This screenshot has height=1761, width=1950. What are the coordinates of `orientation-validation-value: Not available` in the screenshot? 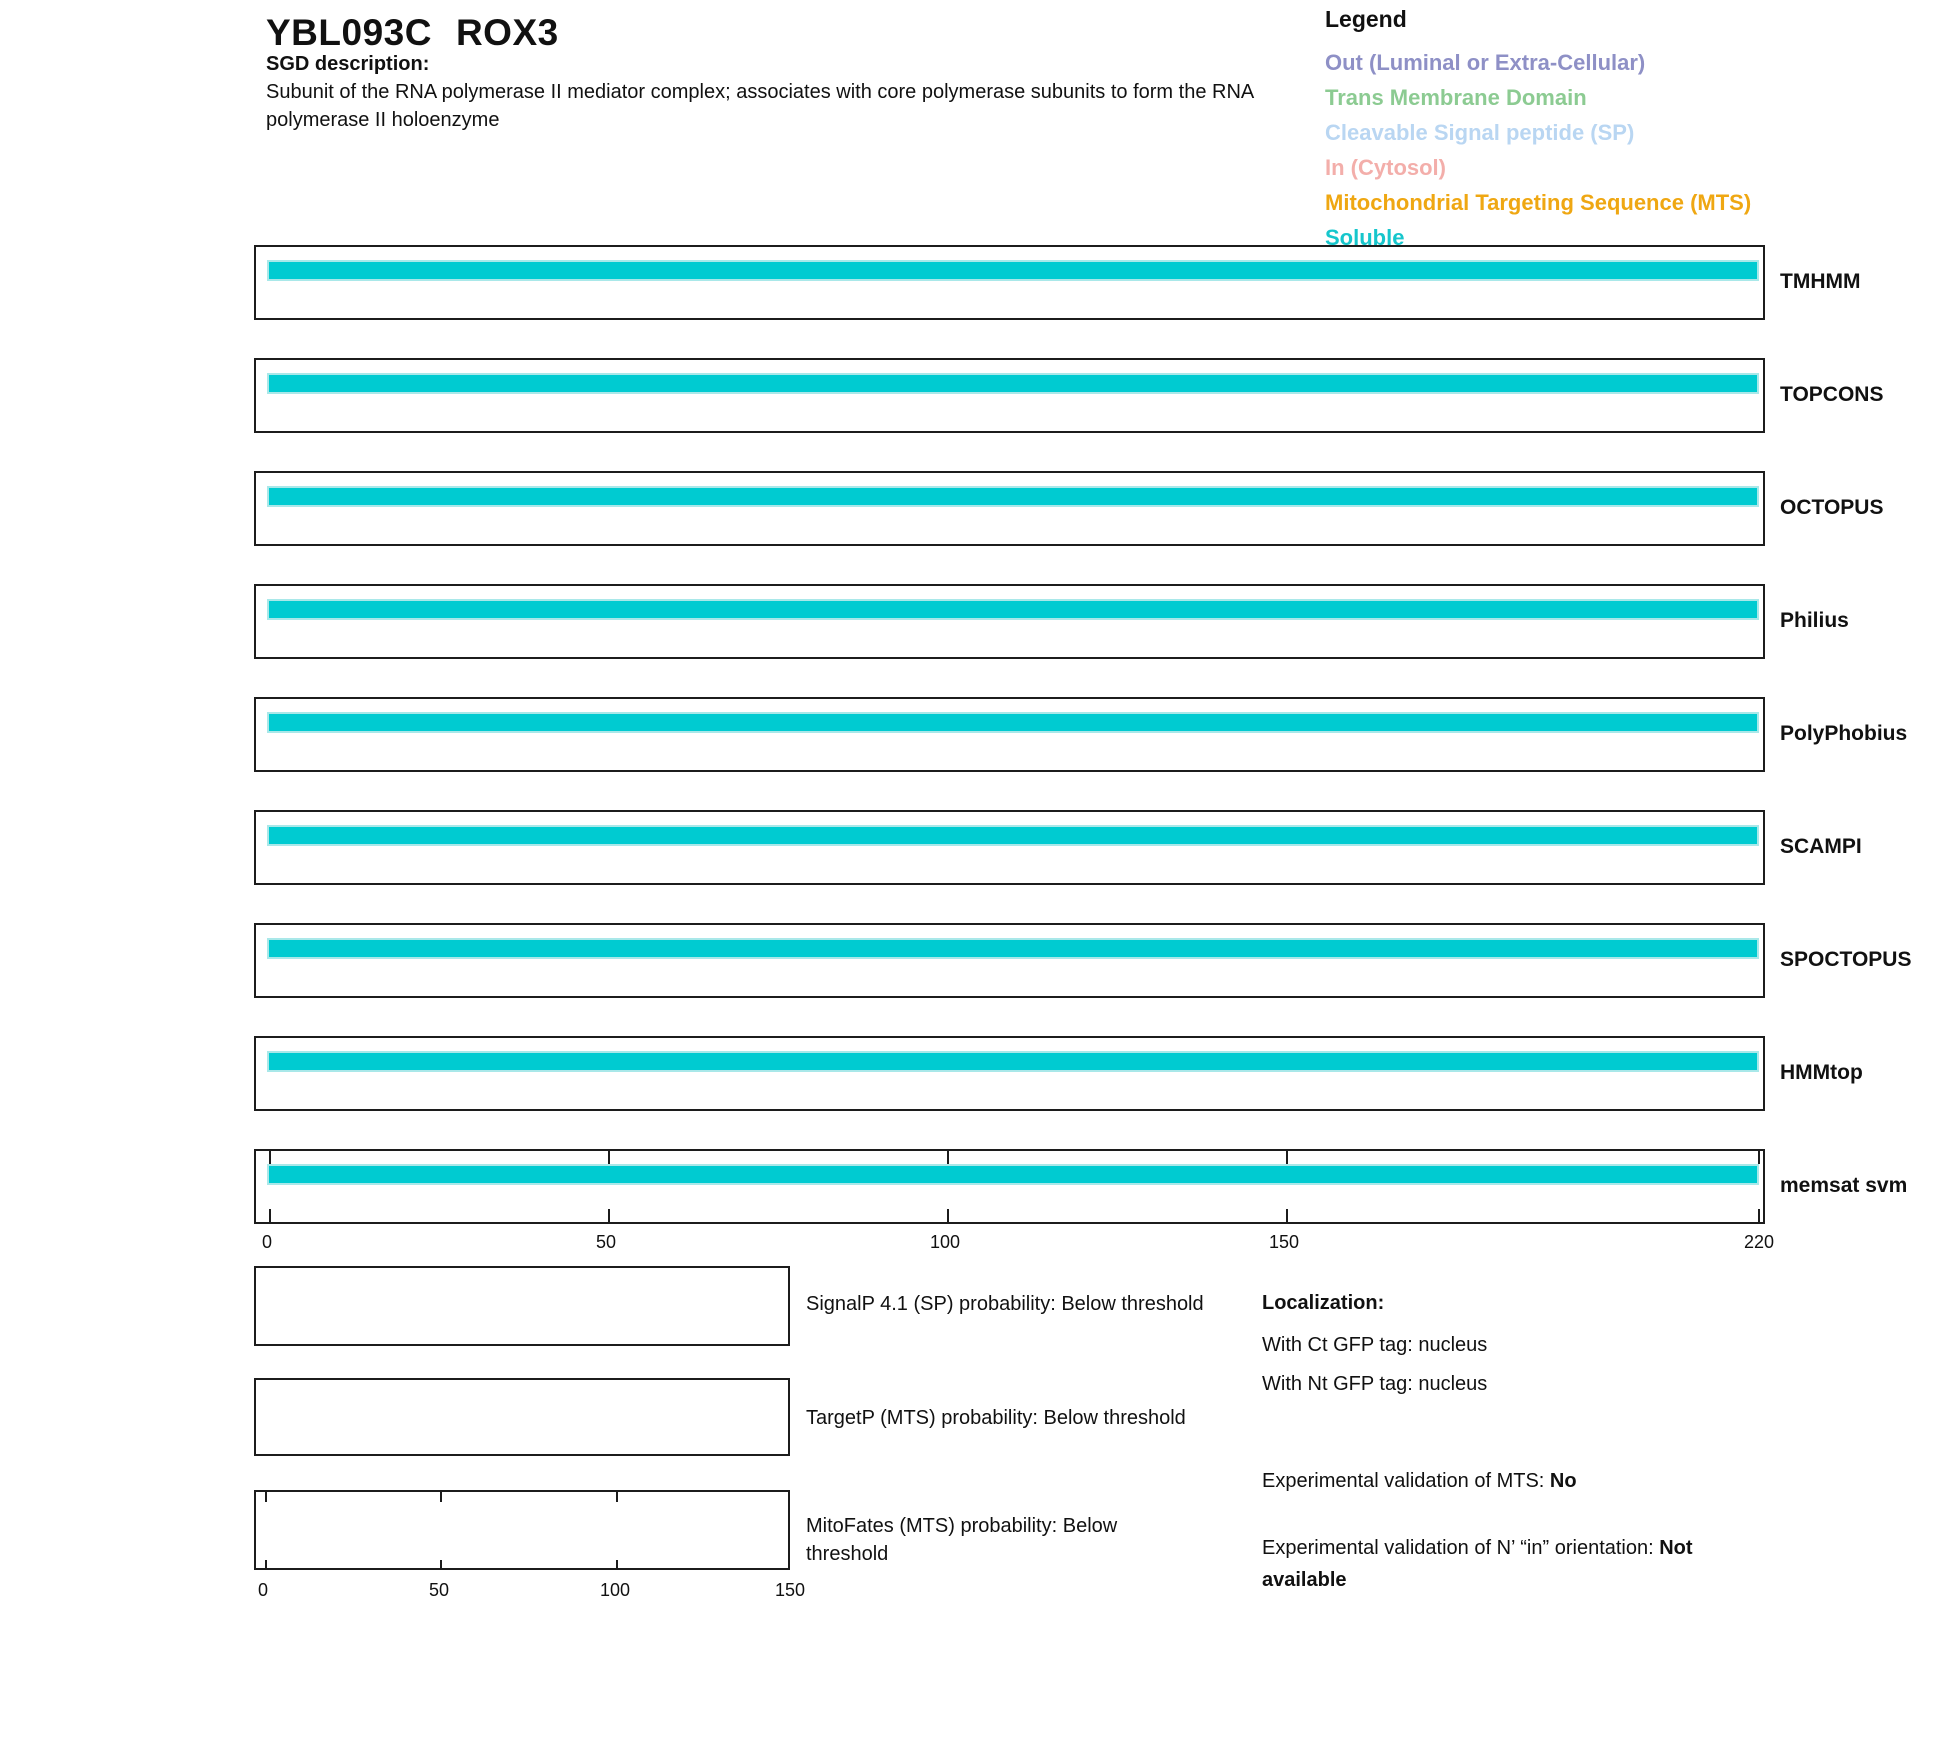 It's located at (1477, 1564).